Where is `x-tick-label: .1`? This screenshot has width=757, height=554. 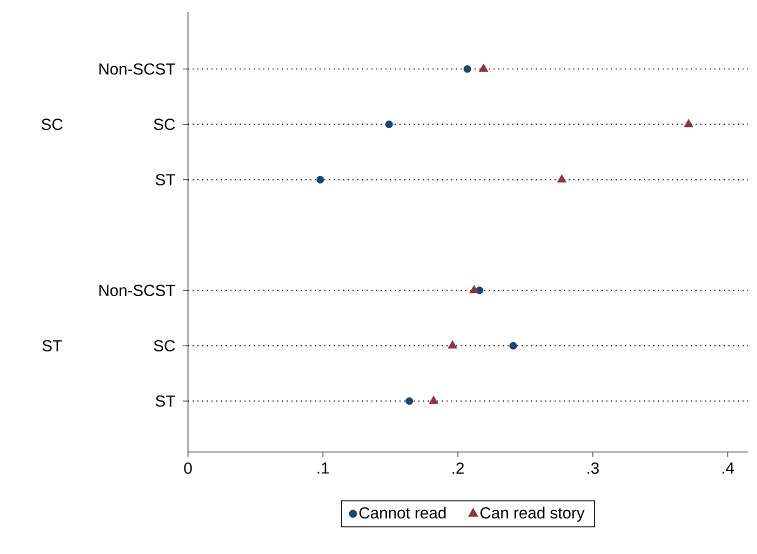 x-tick-label: .1 is located at coordinates (323, 468).